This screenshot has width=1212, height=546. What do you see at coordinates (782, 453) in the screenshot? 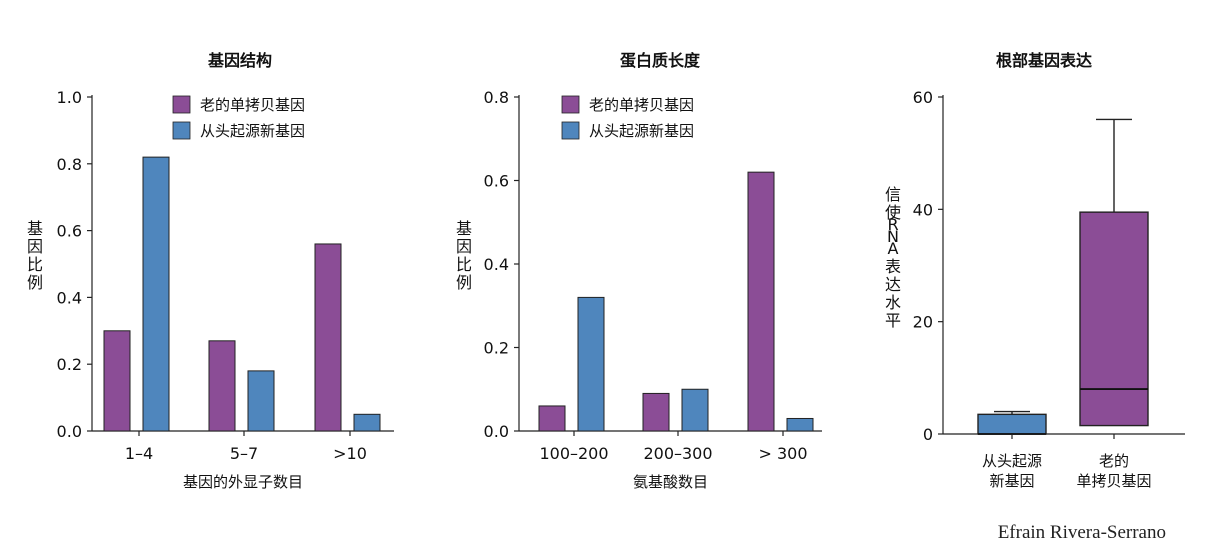
I see `chart-2-x-tick-label: > 300` at bounding box center [782, 453].